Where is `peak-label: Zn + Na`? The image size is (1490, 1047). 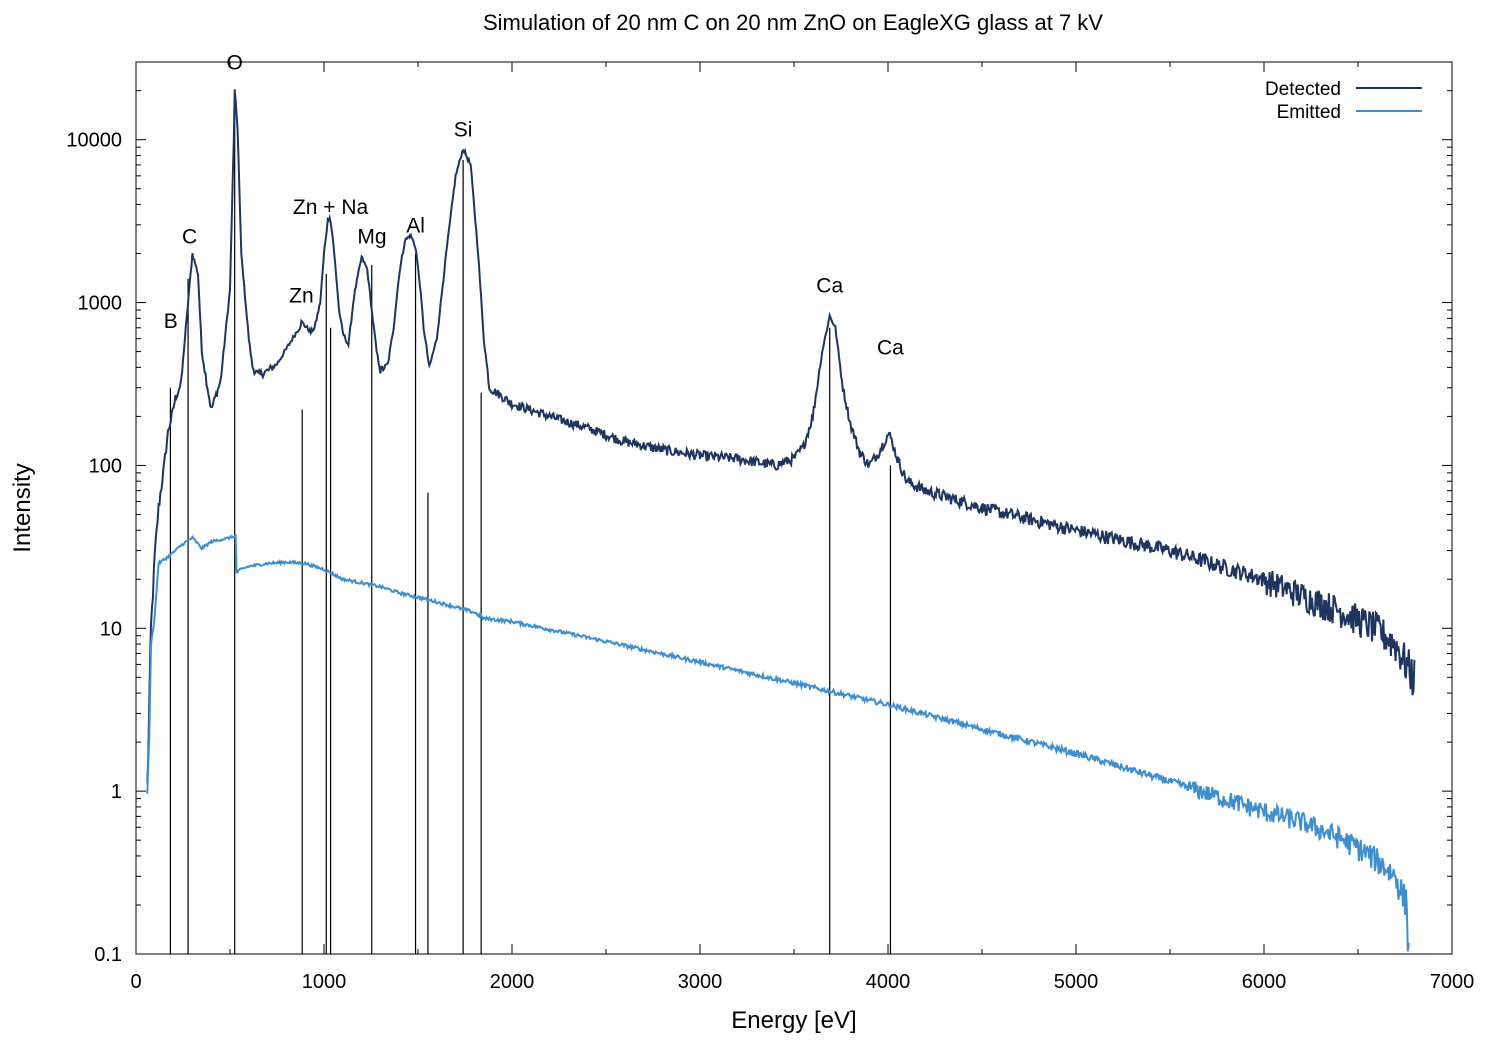 peak-label: Zn + Na is located at coordinates (331, 207).